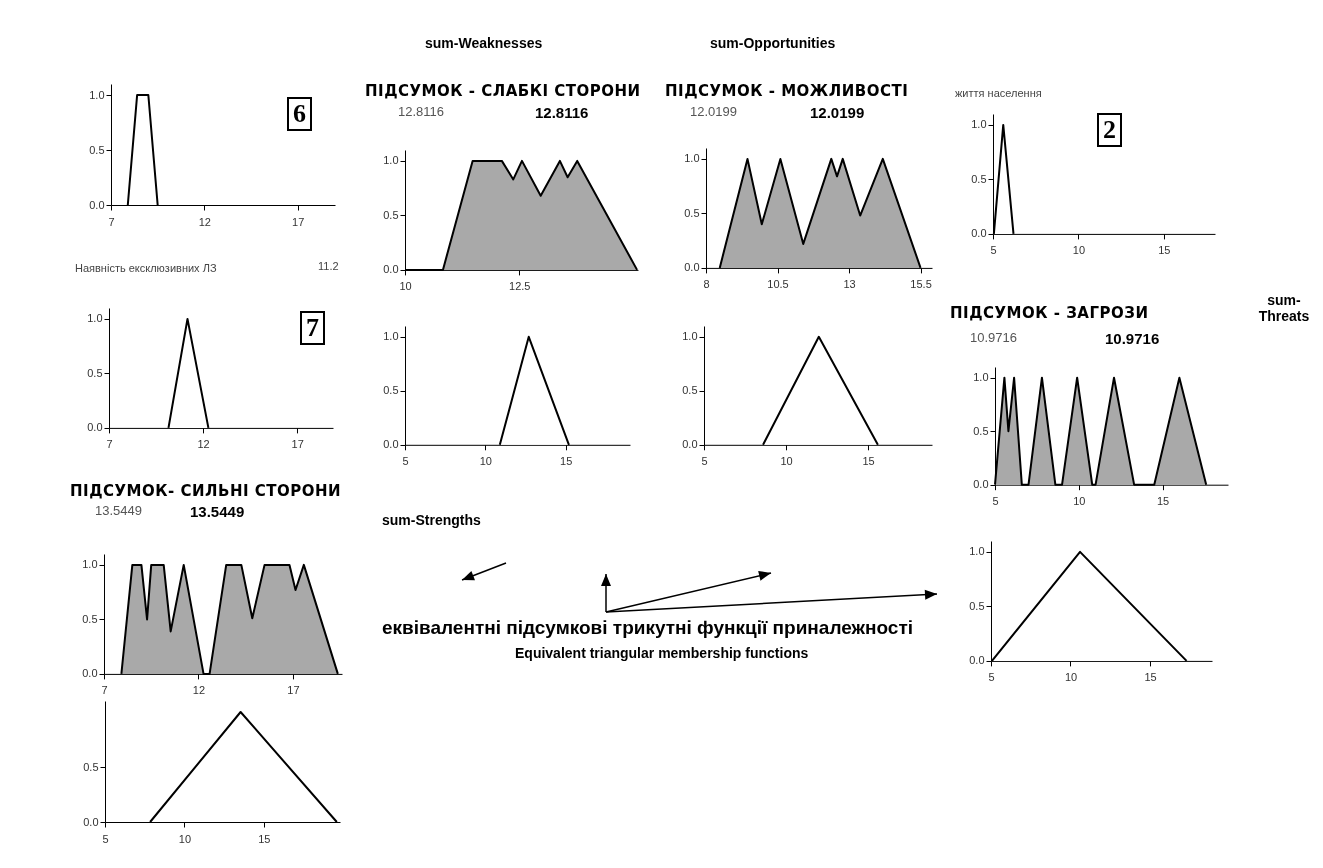 This screenshot has width=1323, height=868. I want to click on x-tick-label: 13, so click(849, 284).